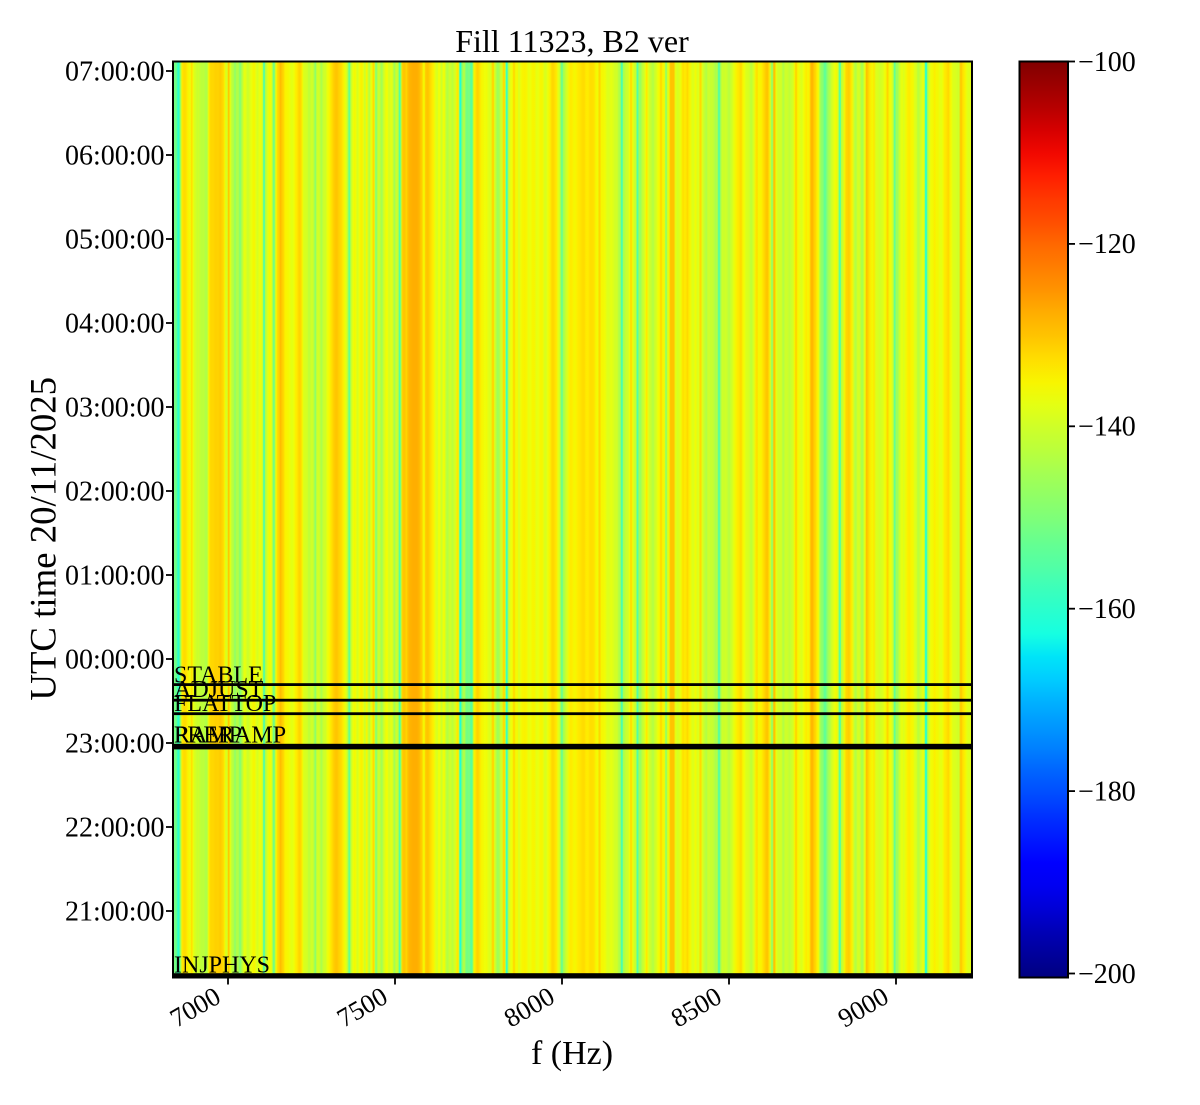  I want to click on svg-text: −200, so click(1107, 974).